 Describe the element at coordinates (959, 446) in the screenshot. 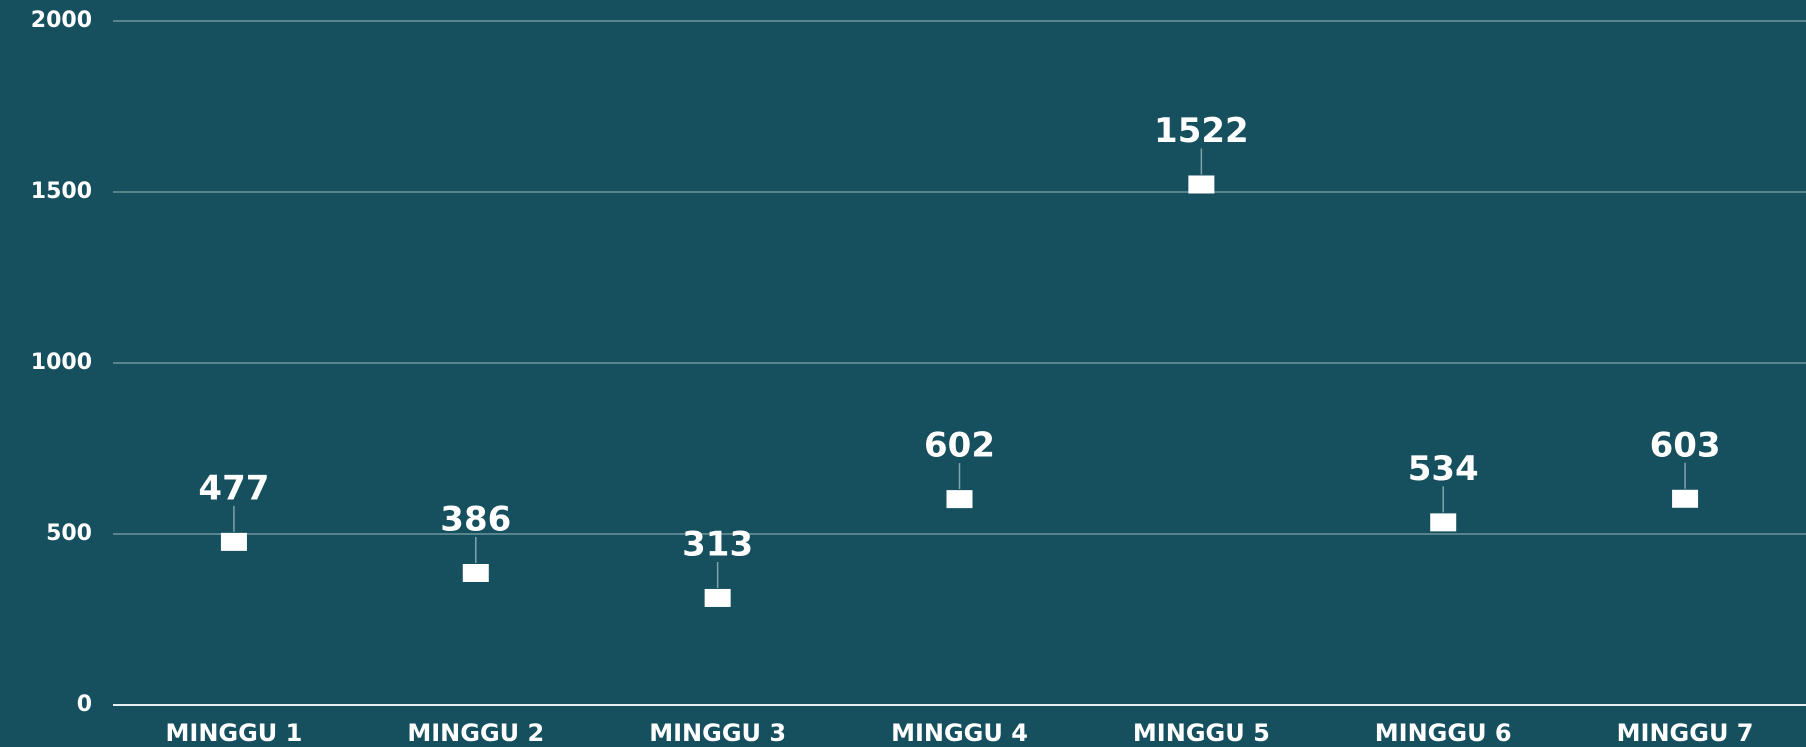

I see `data-label: 602` at that location.